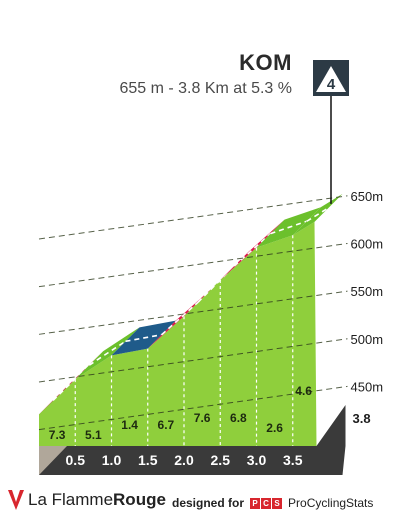 The image size is (405, 522). What do you see at coordinates (57, 435) in the screenshot?
I see `gradient-label: 7.3` at bounding box center [57, 435].